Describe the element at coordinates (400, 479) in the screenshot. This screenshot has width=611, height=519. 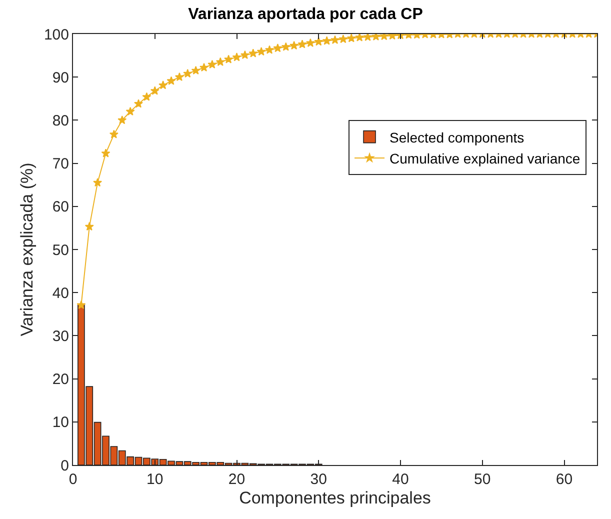
I see `x-tick-label: 40` at that location.